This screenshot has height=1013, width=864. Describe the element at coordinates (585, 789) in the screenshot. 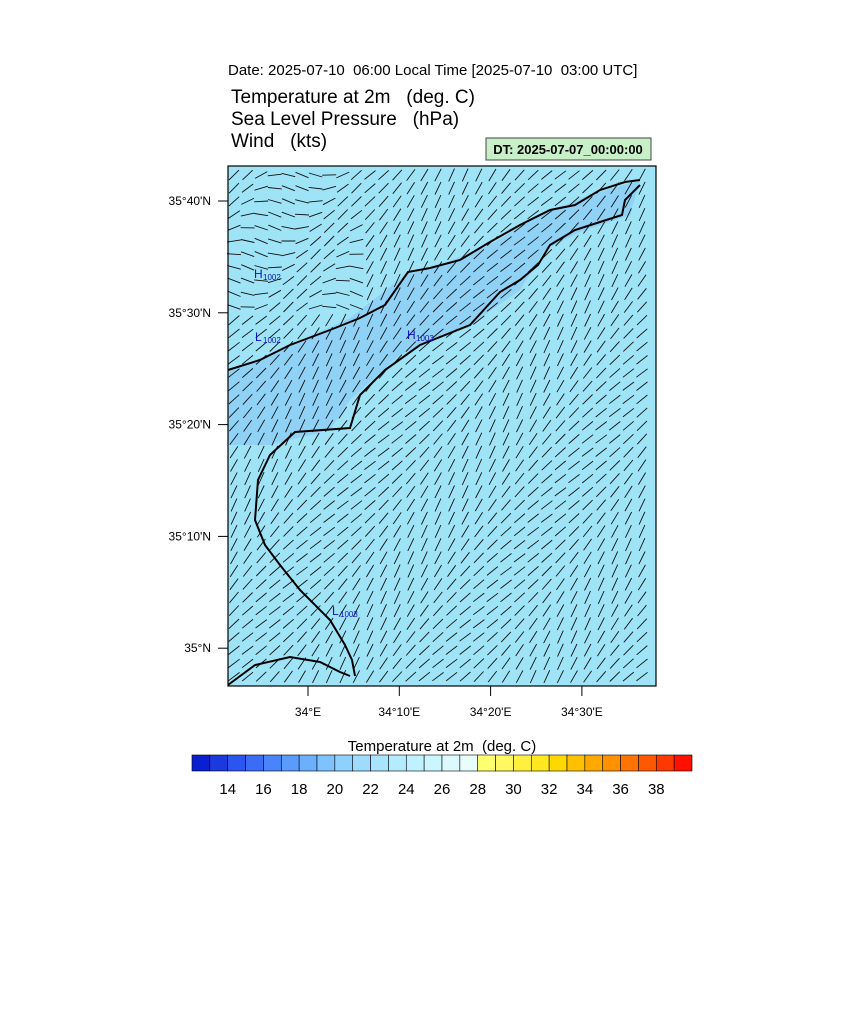

I see `colorbar-label: 34` at that location.